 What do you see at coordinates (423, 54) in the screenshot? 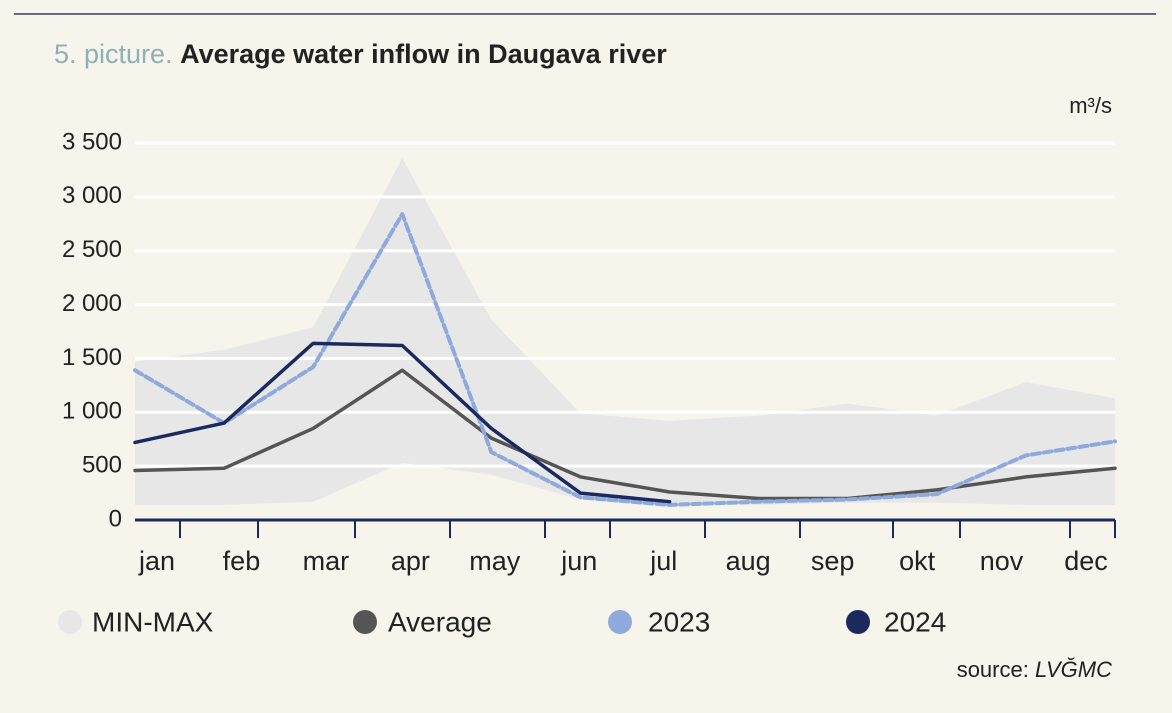
I see `title-text: Average water inflow in Daugava river` at bounding box center [423, 54].